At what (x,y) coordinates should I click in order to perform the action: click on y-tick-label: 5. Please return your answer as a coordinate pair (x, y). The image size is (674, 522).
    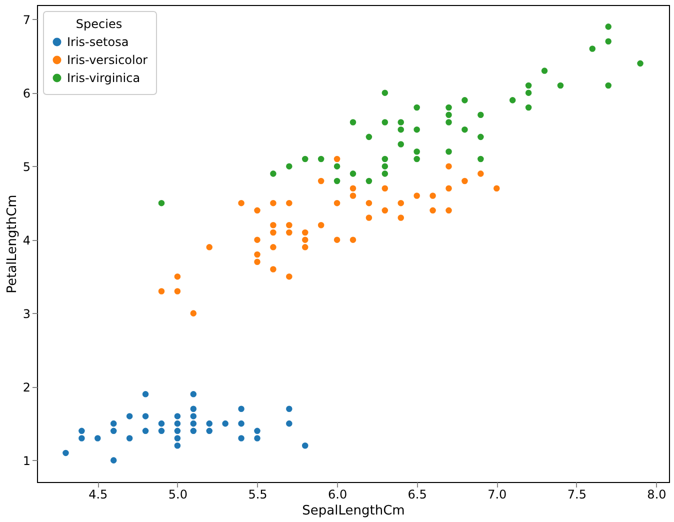
    Looking at the image, I should click on (26, 167).